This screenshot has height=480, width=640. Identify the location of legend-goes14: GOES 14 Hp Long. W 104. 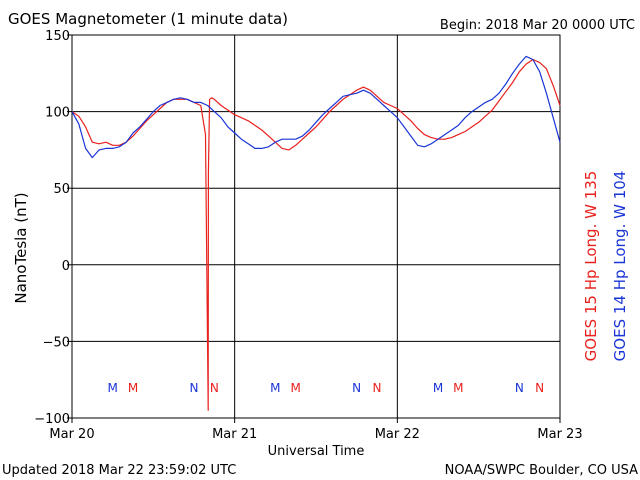
(620, 266).